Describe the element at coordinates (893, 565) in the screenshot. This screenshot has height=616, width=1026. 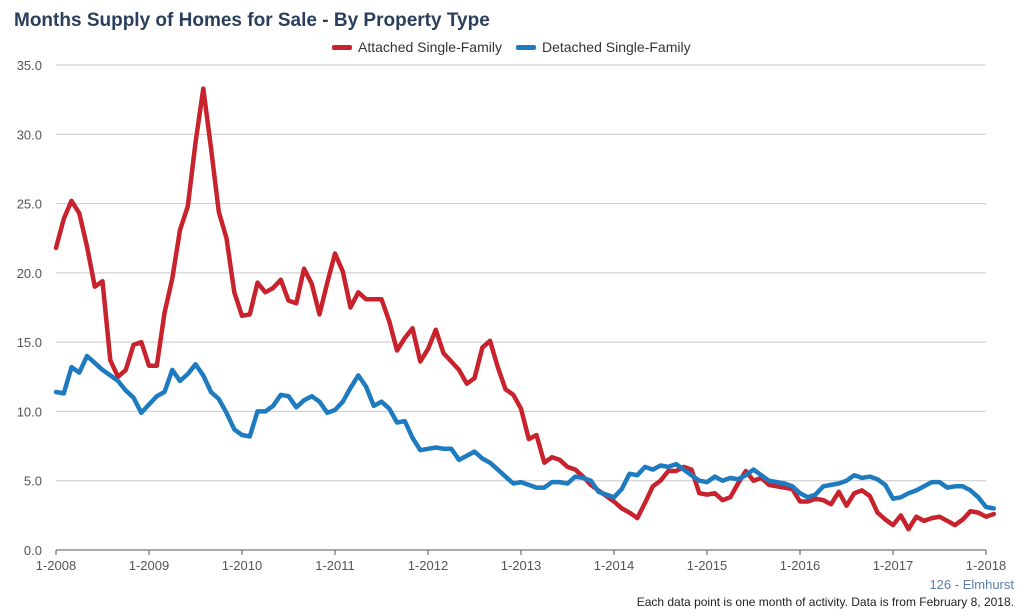
I see `x-tick-label: 1-2017` at that location.